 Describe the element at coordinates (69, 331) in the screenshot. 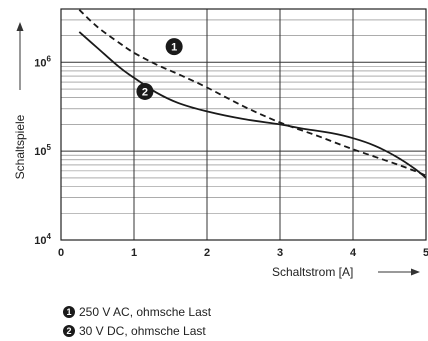

I see `legend-marker-2: 2` at that location.